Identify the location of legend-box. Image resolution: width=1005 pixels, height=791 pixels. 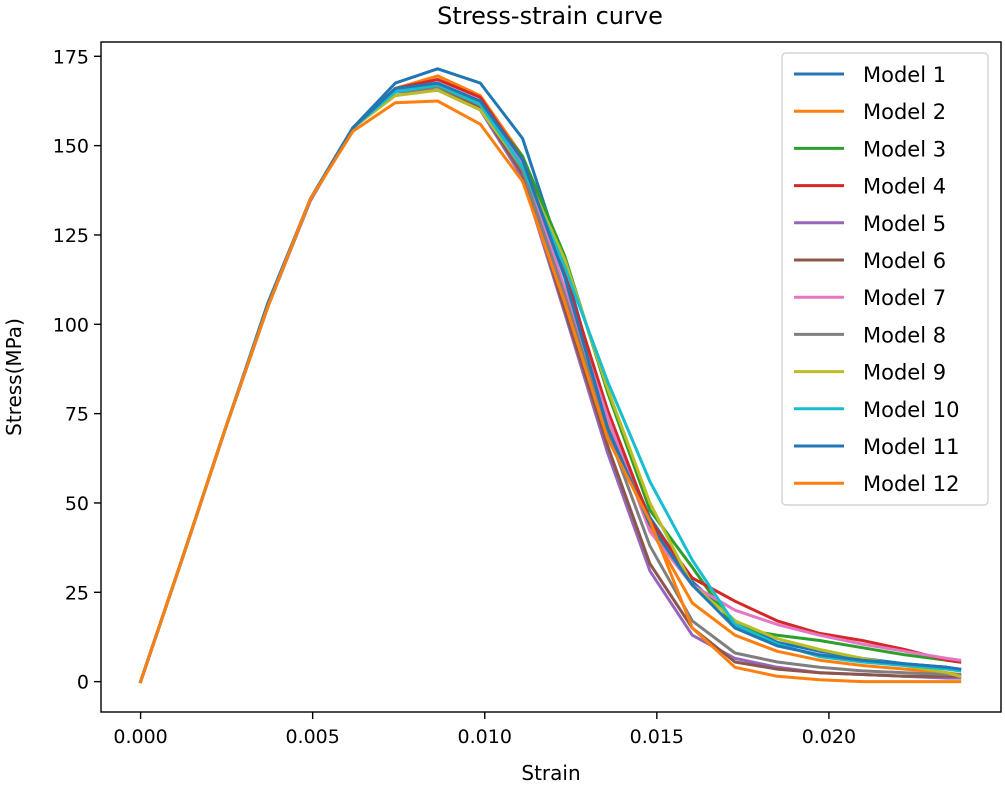
(885, 279).